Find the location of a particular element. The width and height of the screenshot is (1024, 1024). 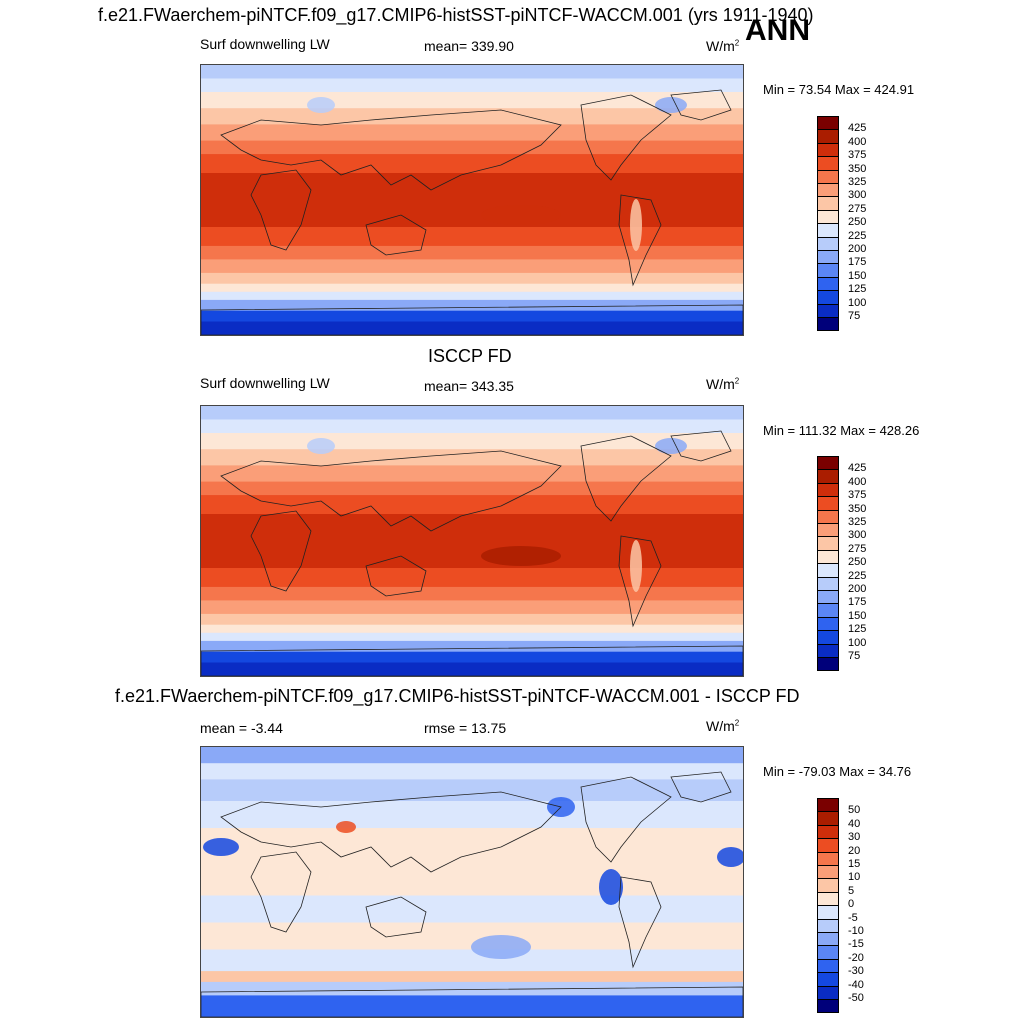

panel2-title: ISCCP FD is located at coordinates (470, 356).